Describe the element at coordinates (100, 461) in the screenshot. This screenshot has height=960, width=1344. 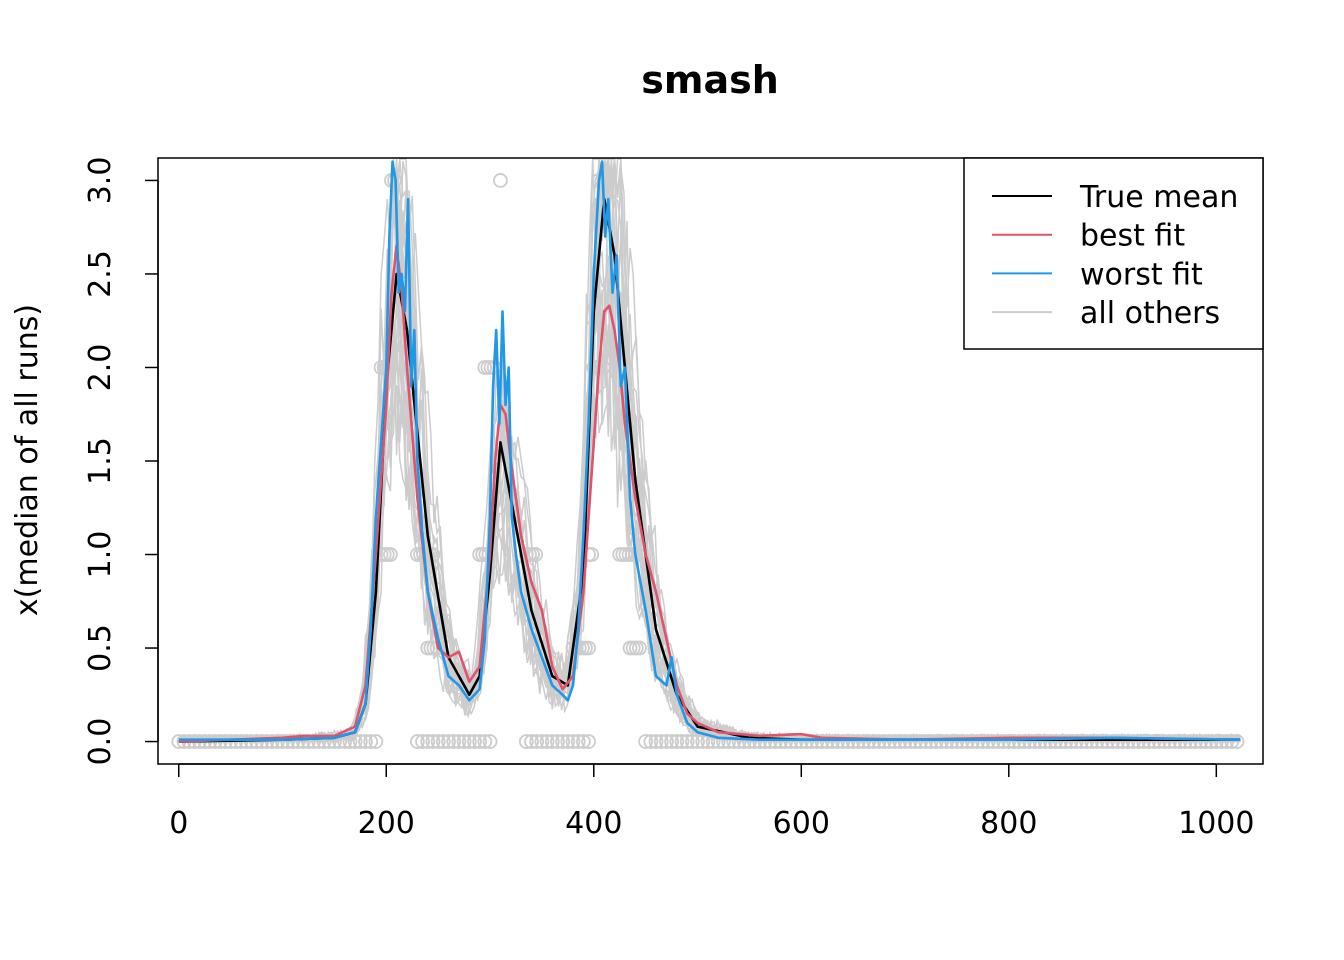
I see `y-tick-label: 1.5` at that location.